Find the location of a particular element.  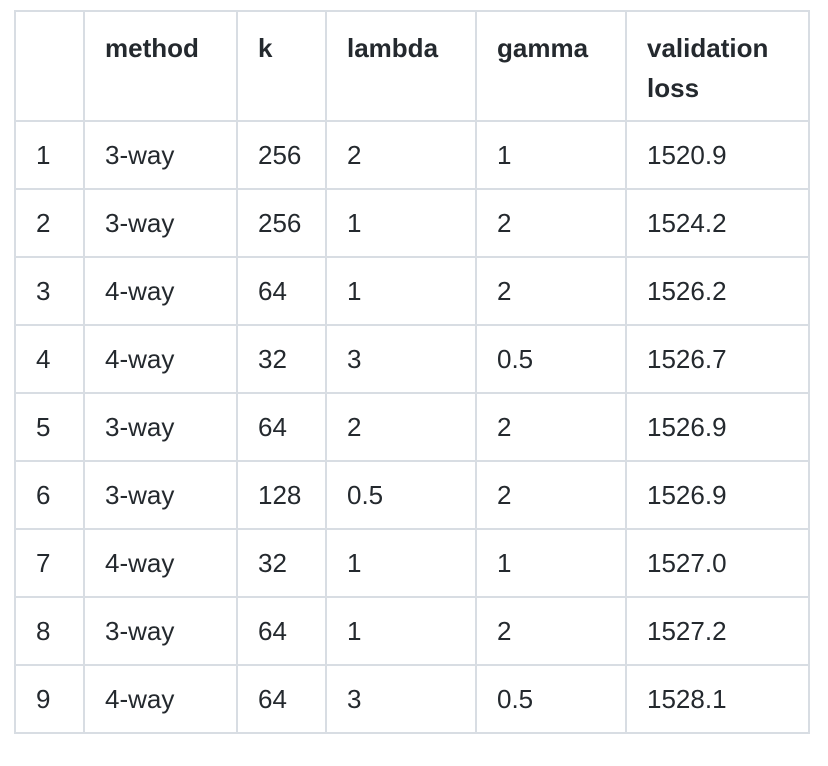

gamma-header: gamma is located at coordinates (551, 66).